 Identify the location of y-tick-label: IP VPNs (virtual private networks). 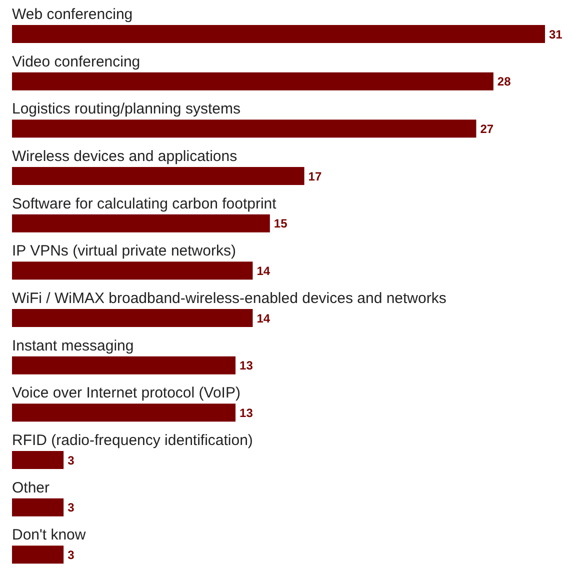
(124, 251).